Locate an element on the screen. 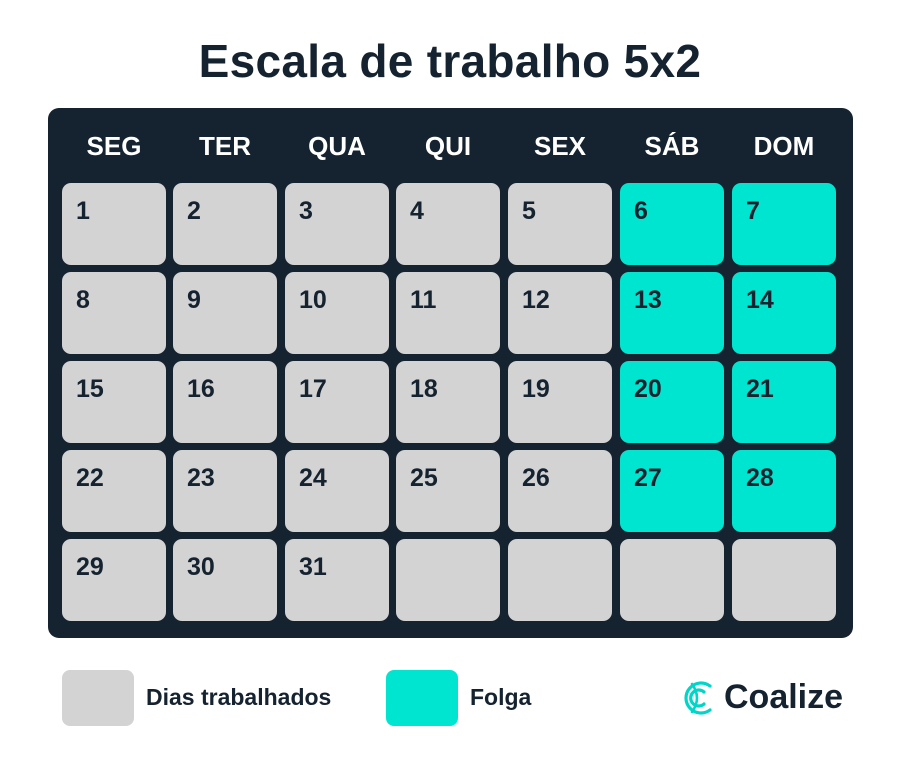  day-cell-off: 6 is located at coordinates (672, 224).